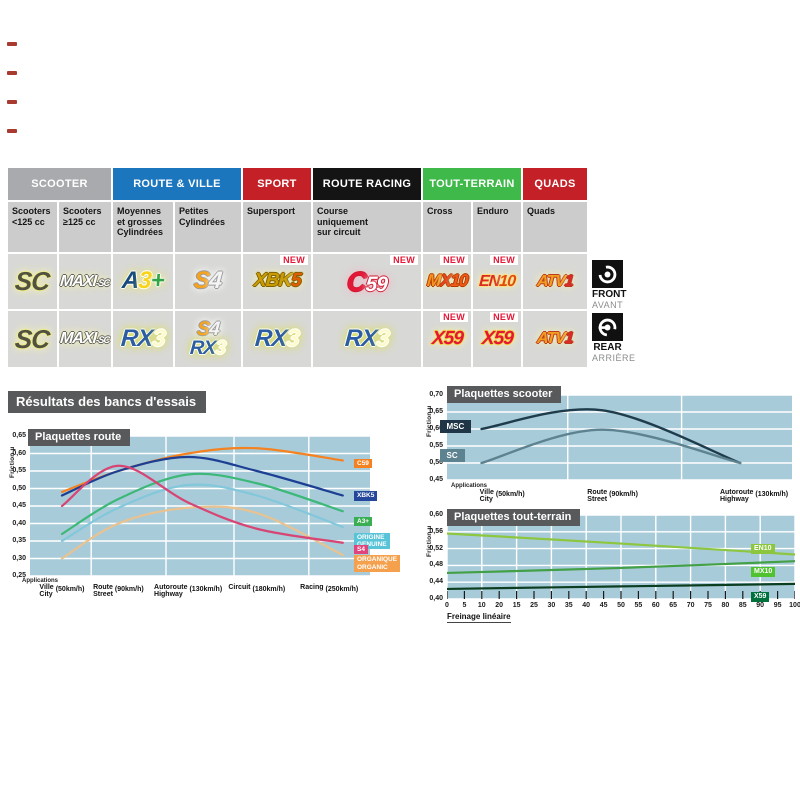 Image resolution: width=800 pixels, height=800 pixels. Describe the element at coordinates (312, 587) in the screenshot. I see `category-name-fr: Racing` at that location.